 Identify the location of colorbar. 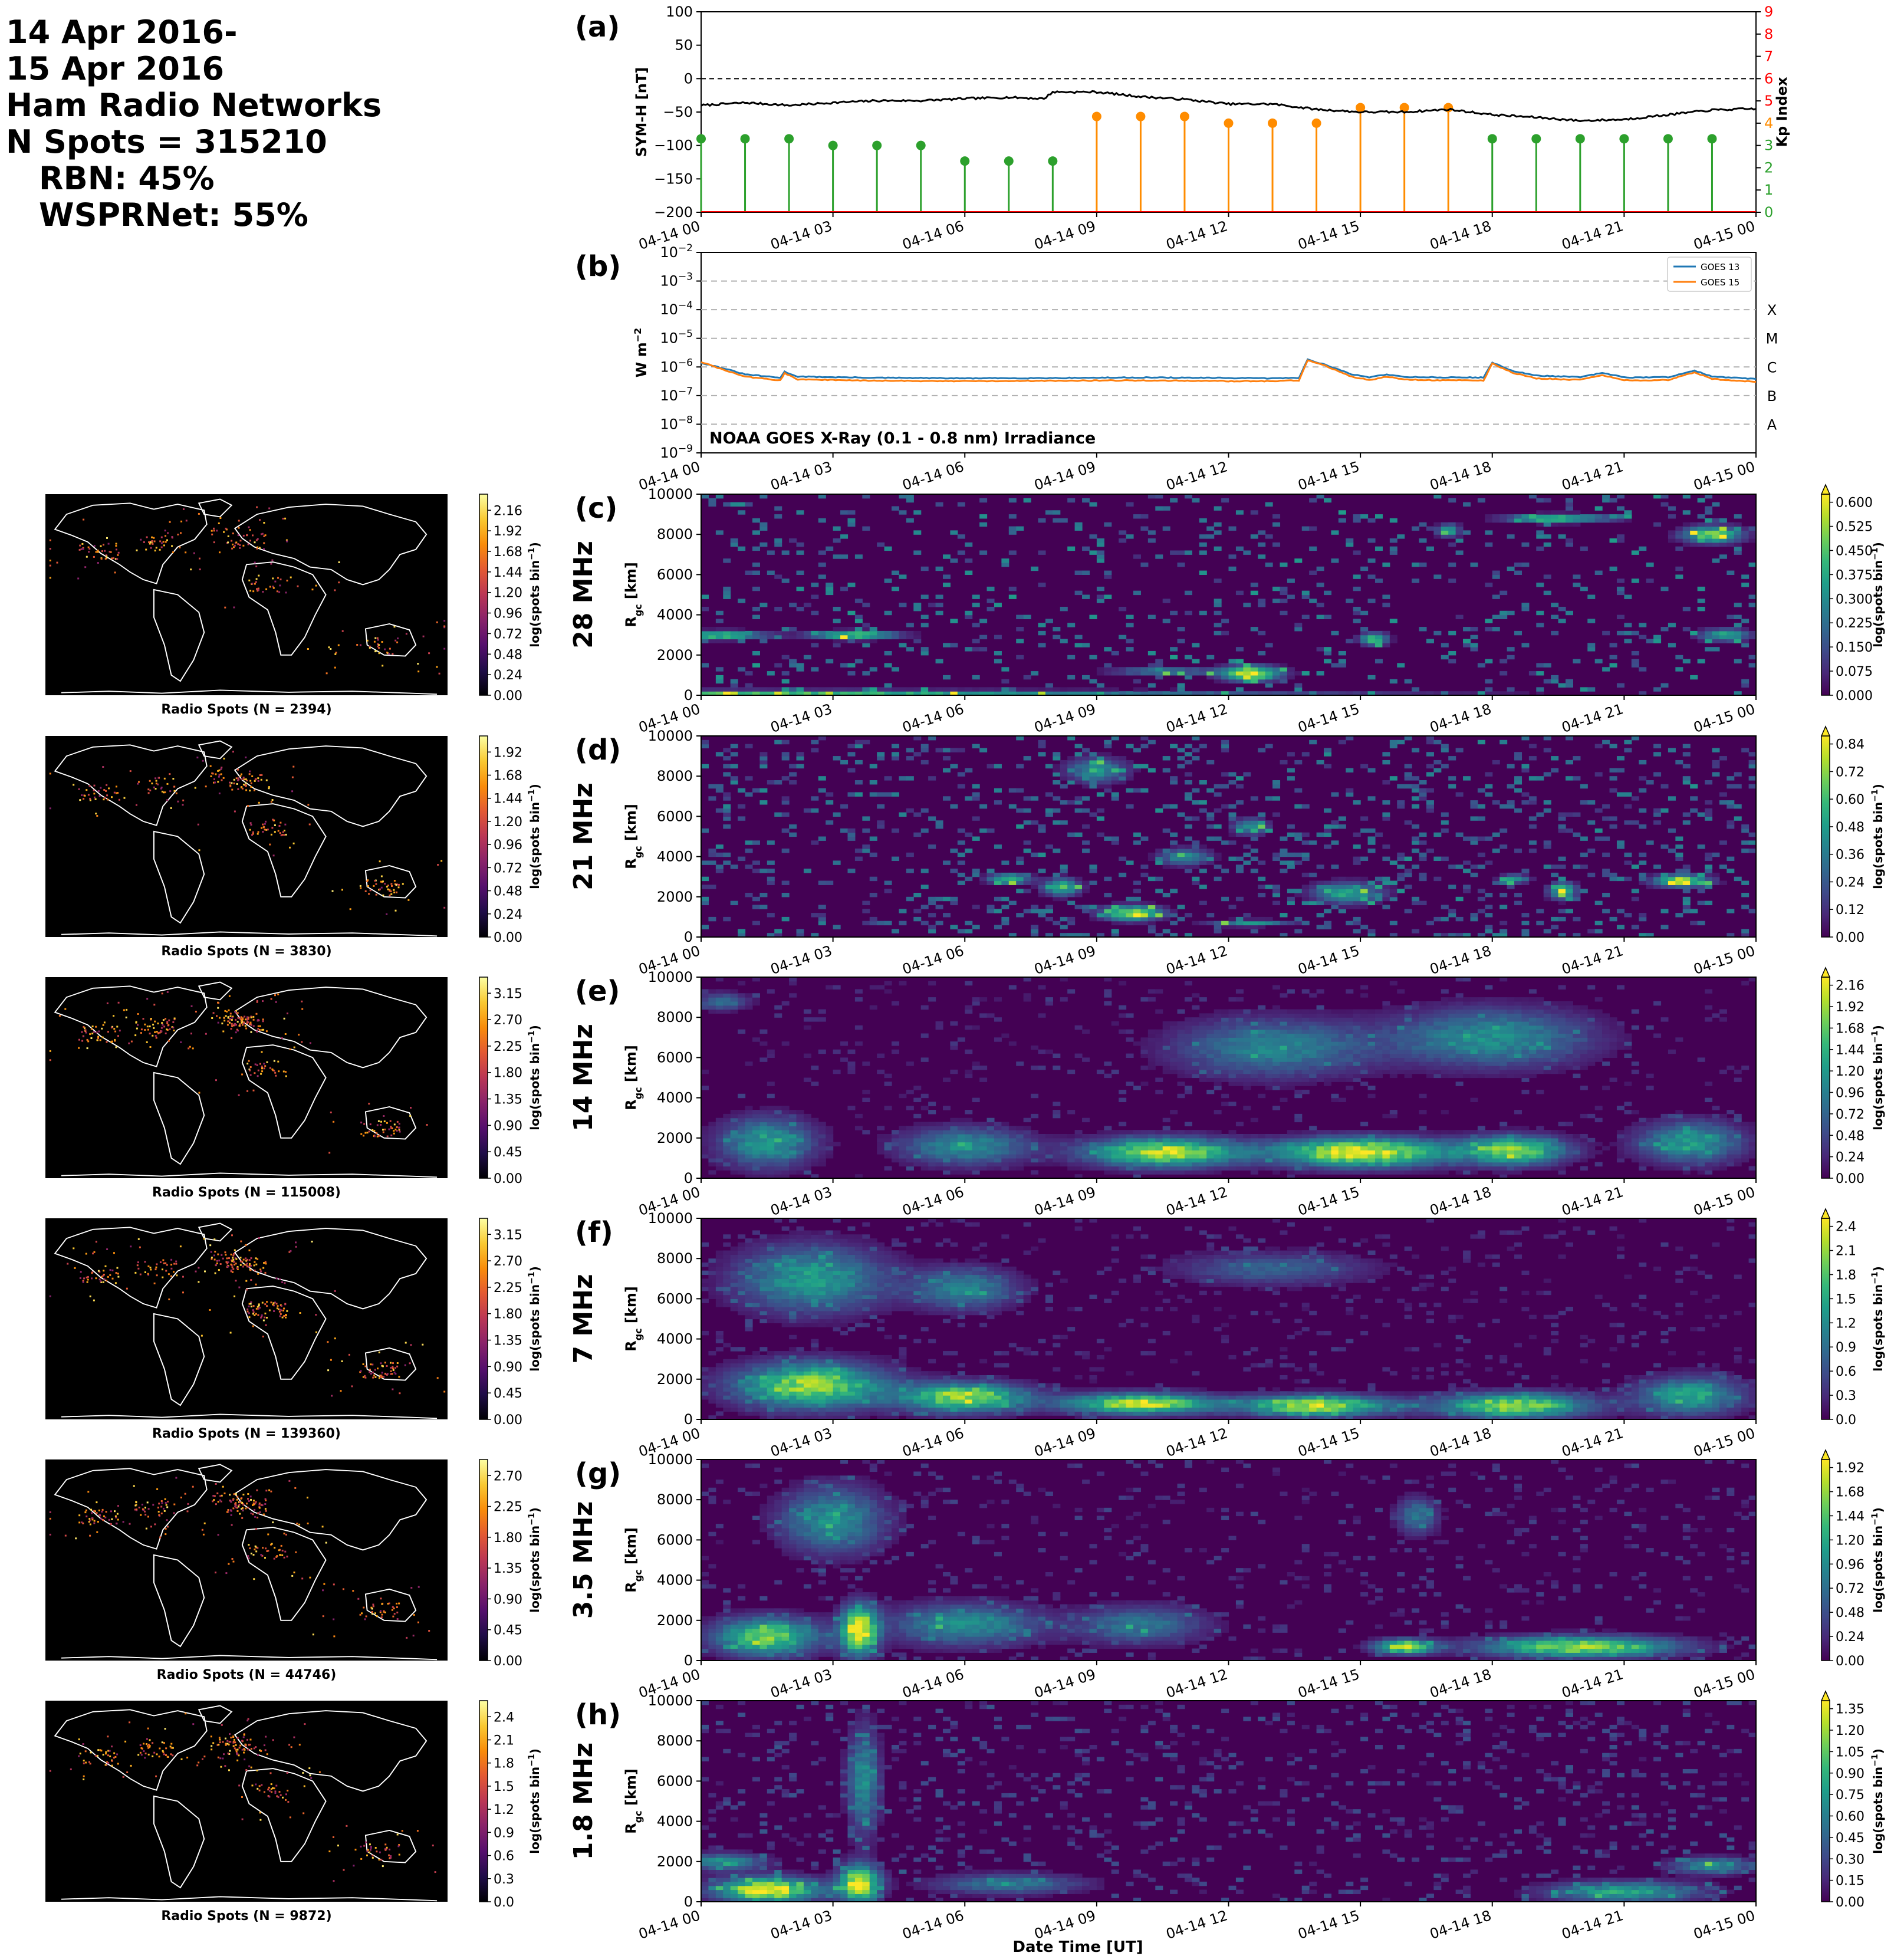
(1825, 1077).